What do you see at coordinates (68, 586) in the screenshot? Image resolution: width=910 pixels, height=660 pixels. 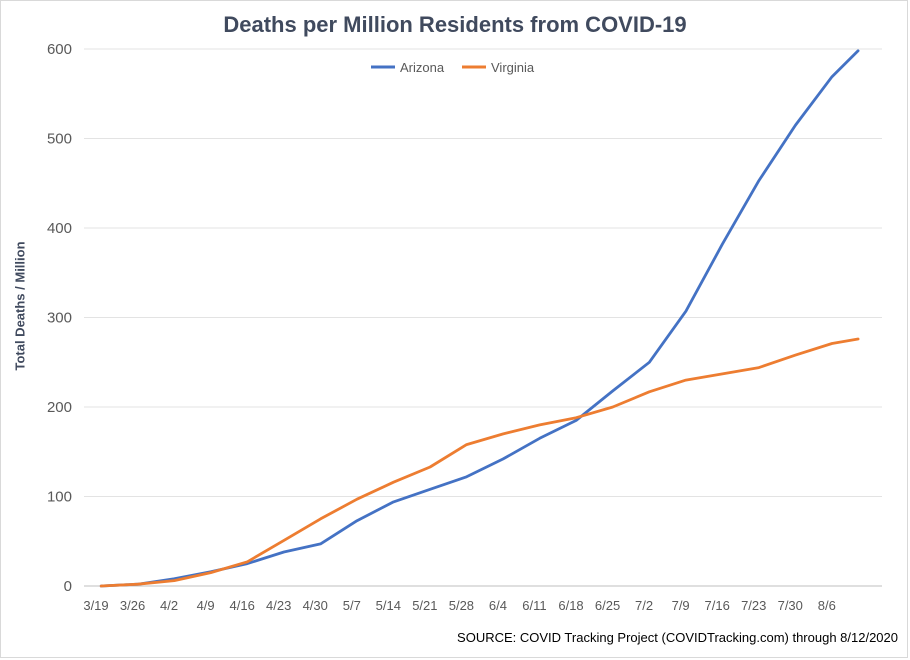 I see `y-tick-label: 0` at bounding box center [68, 586].